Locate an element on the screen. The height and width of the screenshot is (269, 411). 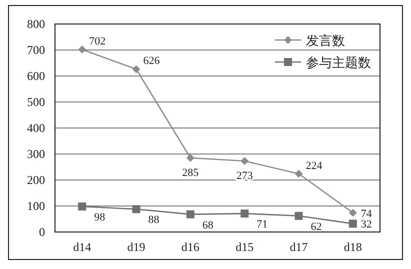
data-label: 702 is located at coordinates (97, 41).